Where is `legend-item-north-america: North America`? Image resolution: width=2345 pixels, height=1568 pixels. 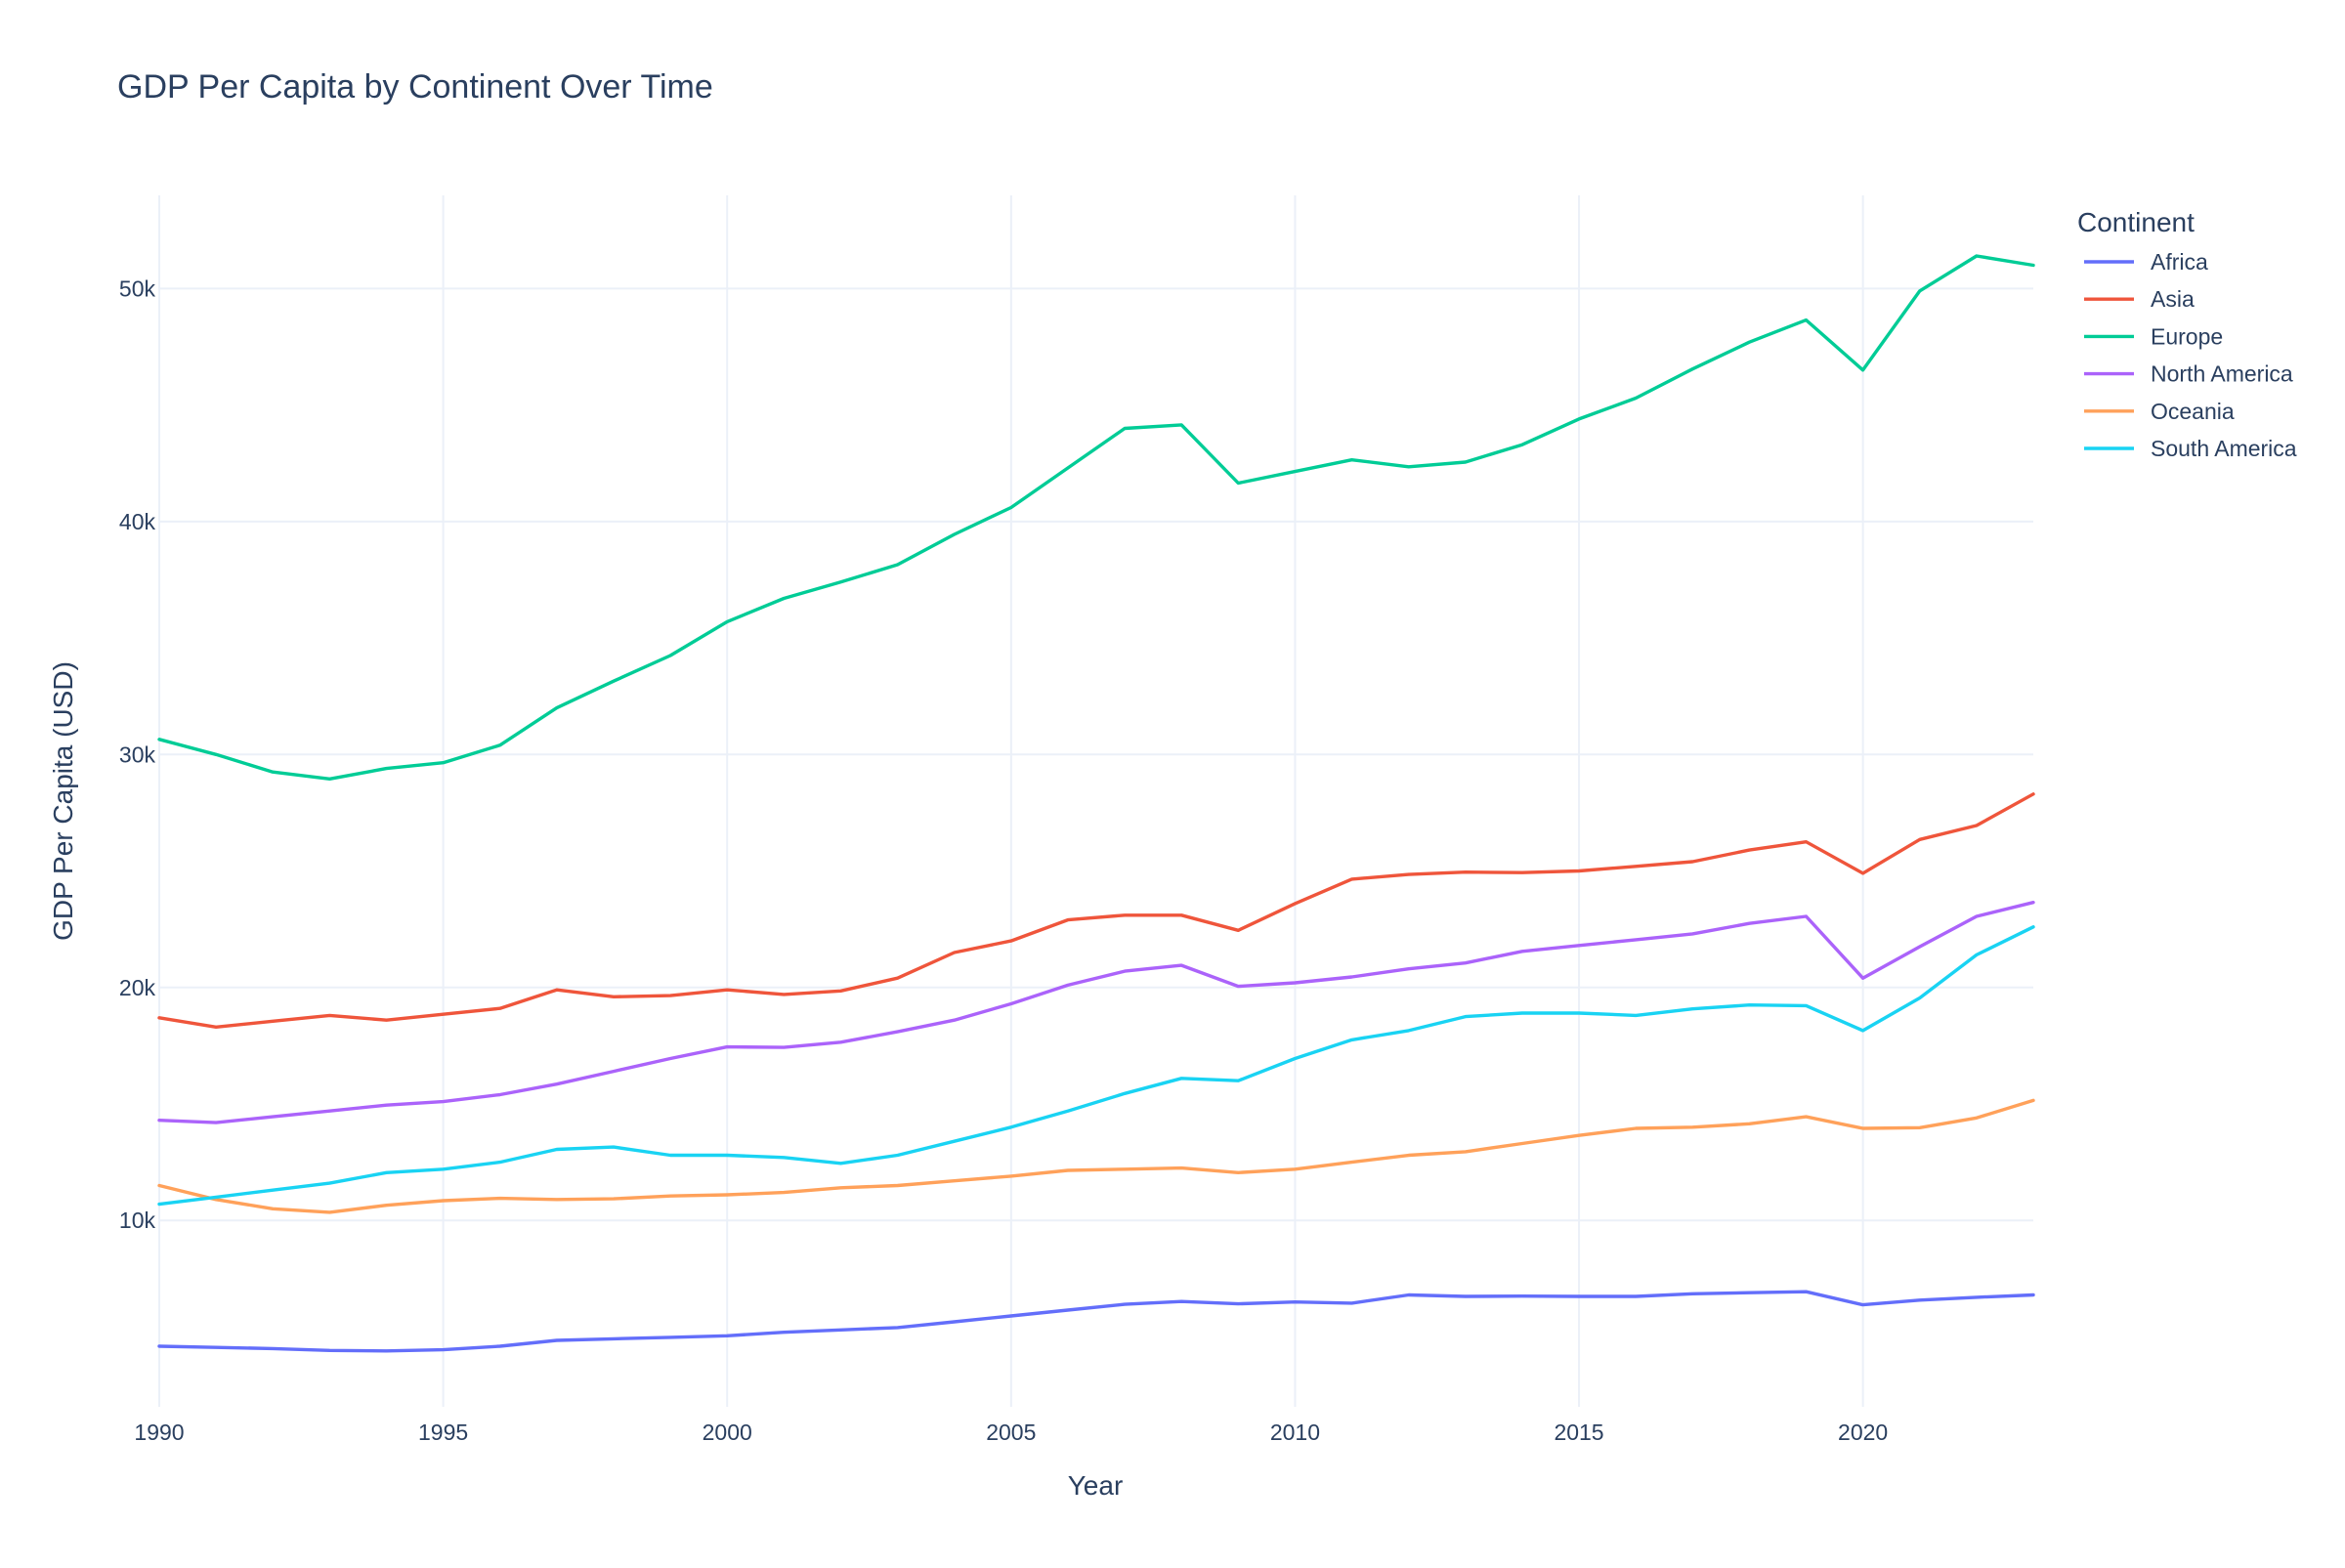 legend-item-north-america: North America is located at coordinates (2188, 374).